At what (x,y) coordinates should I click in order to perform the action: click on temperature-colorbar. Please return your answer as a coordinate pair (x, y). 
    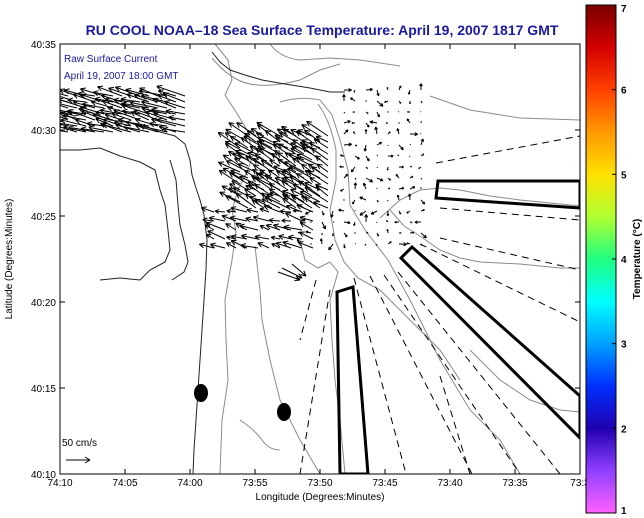
    Looking at the image, I should click on (601, 259).